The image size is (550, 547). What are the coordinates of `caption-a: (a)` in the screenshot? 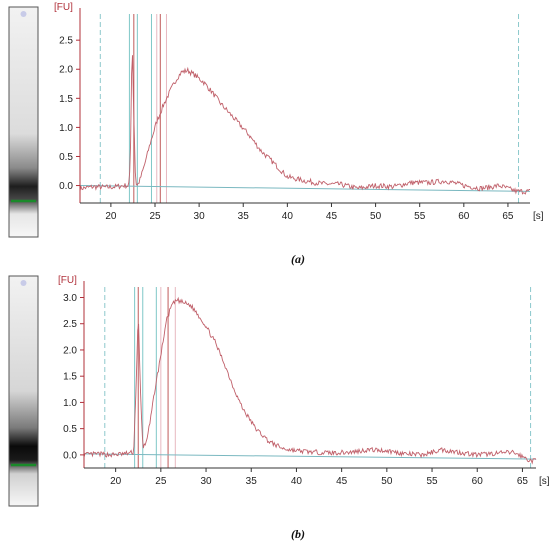 It's located at (298, 259).